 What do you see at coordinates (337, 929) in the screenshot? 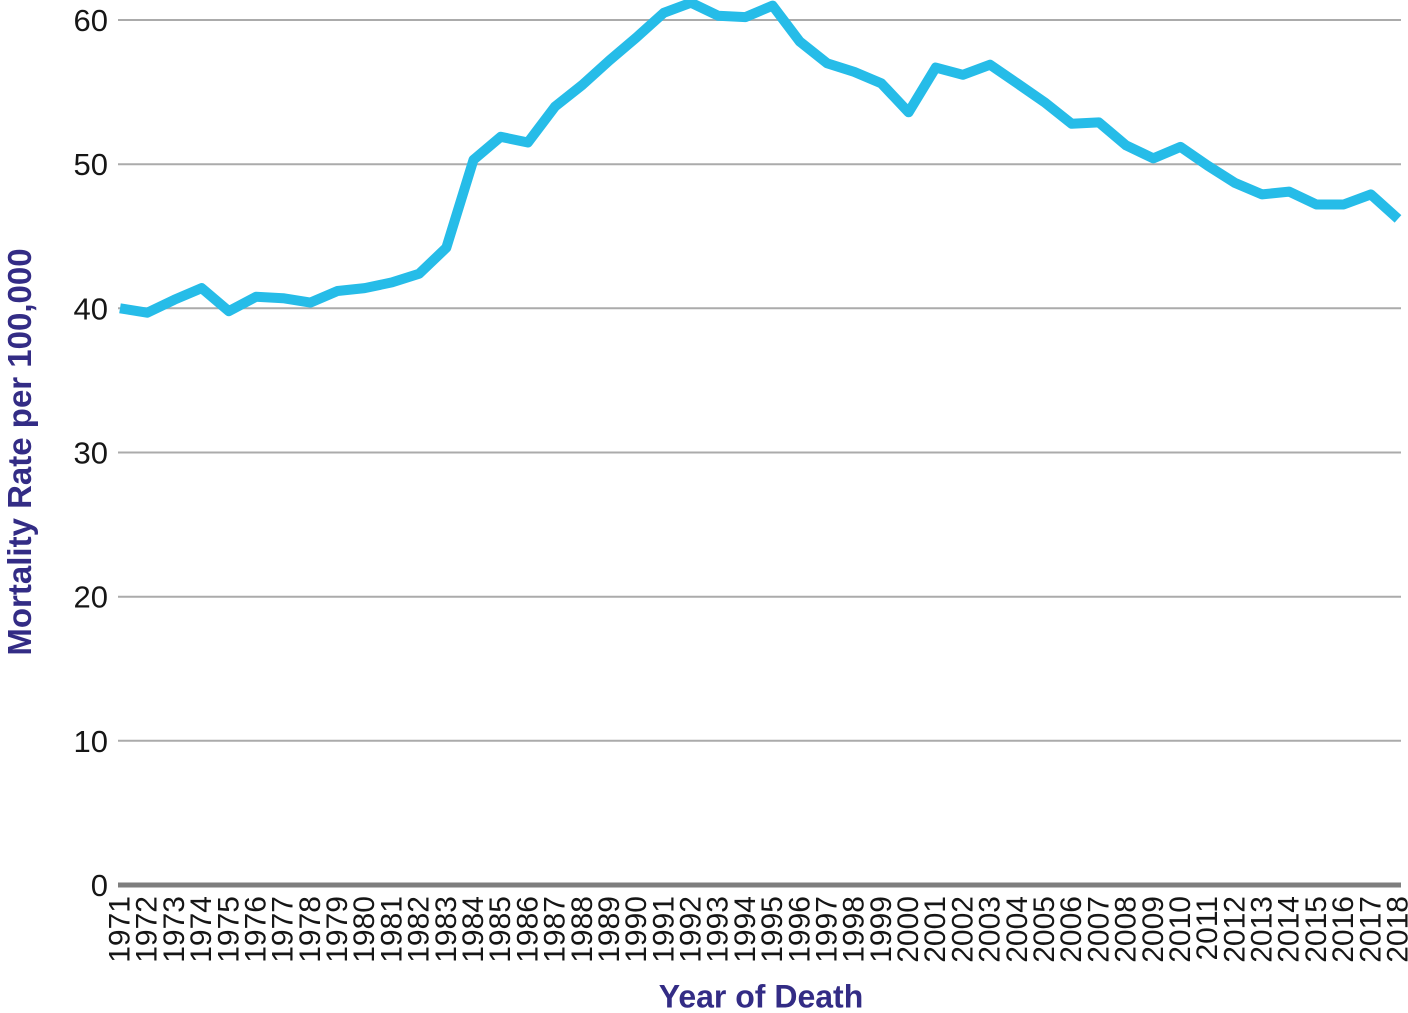
I see `x-tick-label-1979: 1979` at bounding box center [337, 929].